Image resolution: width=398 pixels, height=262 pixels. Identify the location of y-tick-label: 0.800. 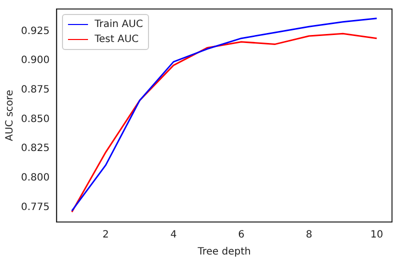
(35, 178).